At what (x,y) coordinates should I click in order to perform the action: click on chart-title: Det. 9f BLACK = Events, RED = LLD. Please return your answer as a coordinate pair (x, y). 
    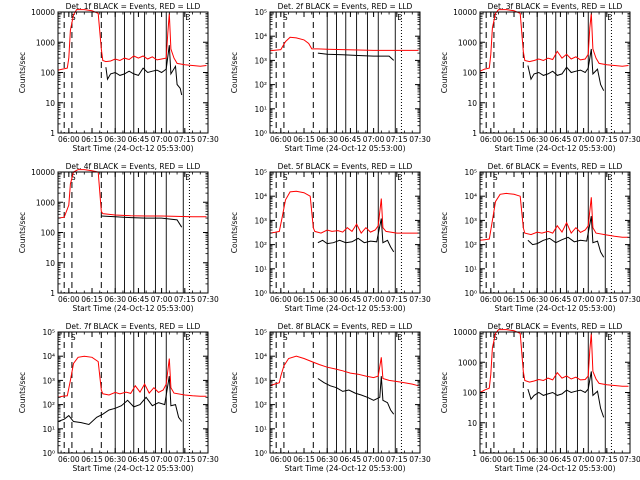
    Looking at the image, I should click on (555, 326).